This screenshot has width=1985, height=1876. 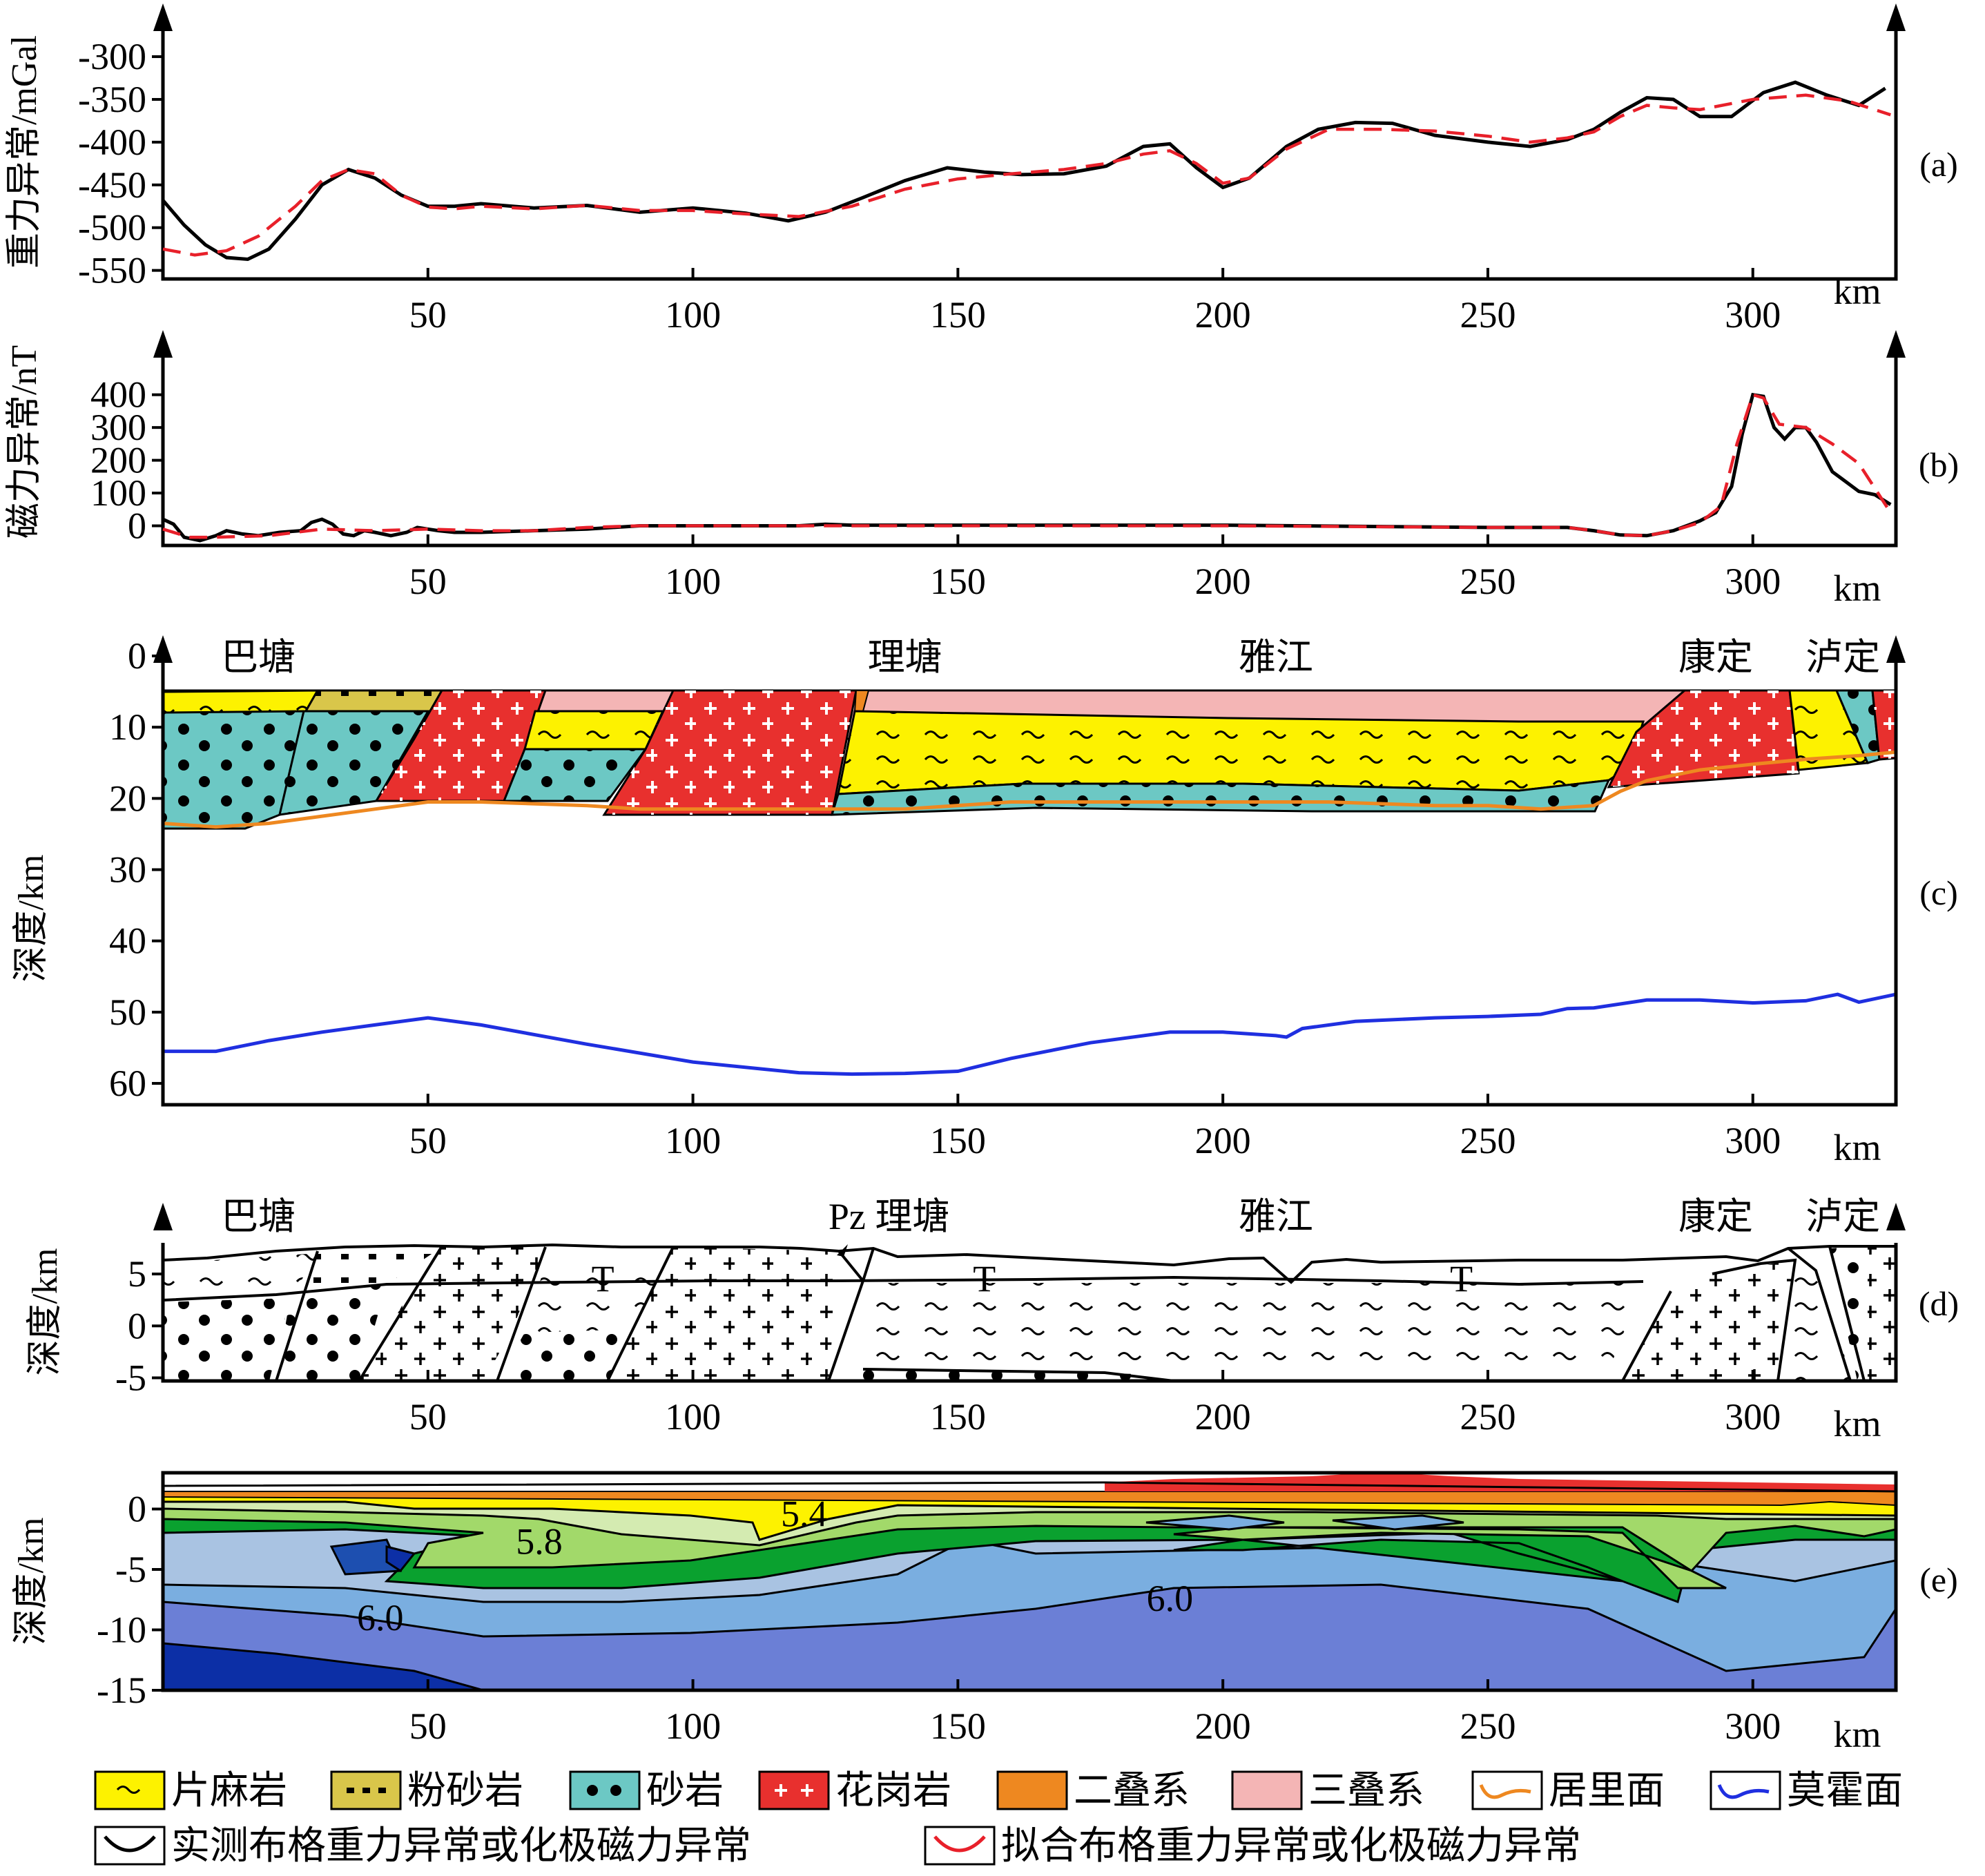 What do you see at coordinates (31, 1582) in the screenshot?
I see `panel-e-ylabel: 深度/km` at bounding box center [31, 1582].